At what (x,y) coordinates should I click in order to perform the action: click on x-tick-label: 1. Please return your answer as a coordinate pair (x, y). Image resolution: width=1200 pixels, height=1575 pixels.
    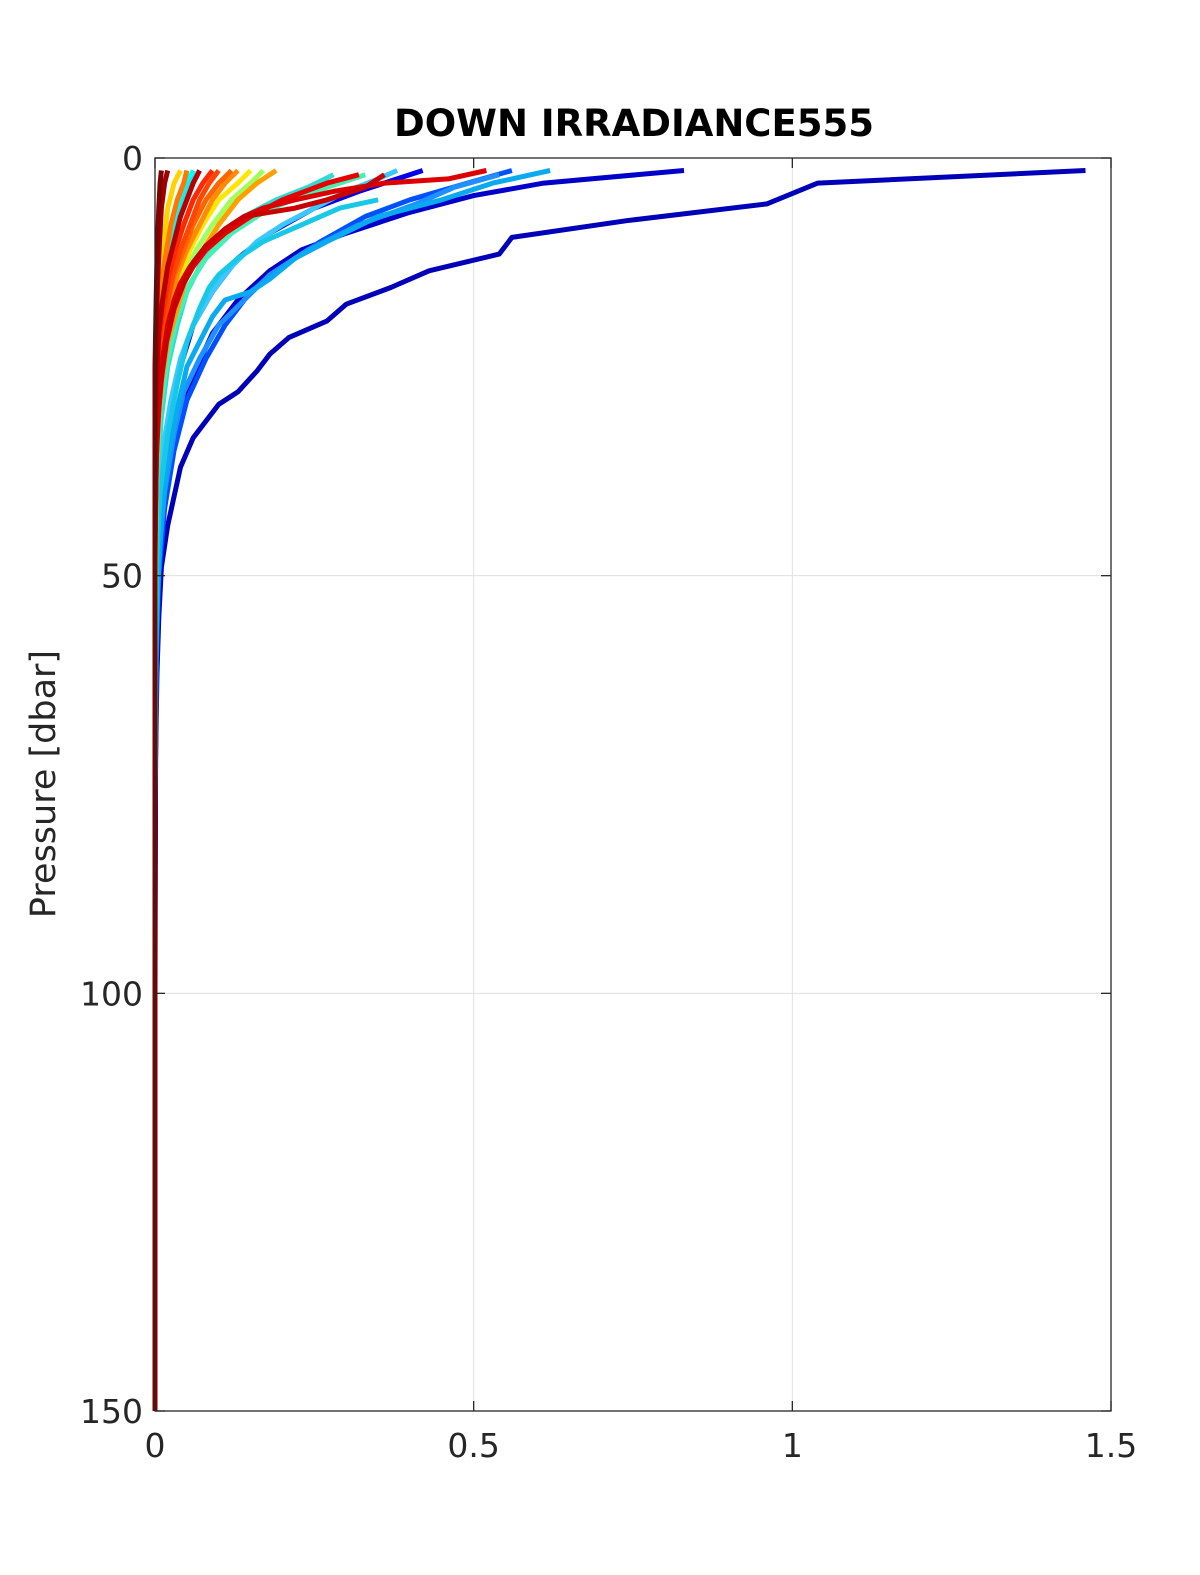
    Looking at the image, I should click on (792, 1445).